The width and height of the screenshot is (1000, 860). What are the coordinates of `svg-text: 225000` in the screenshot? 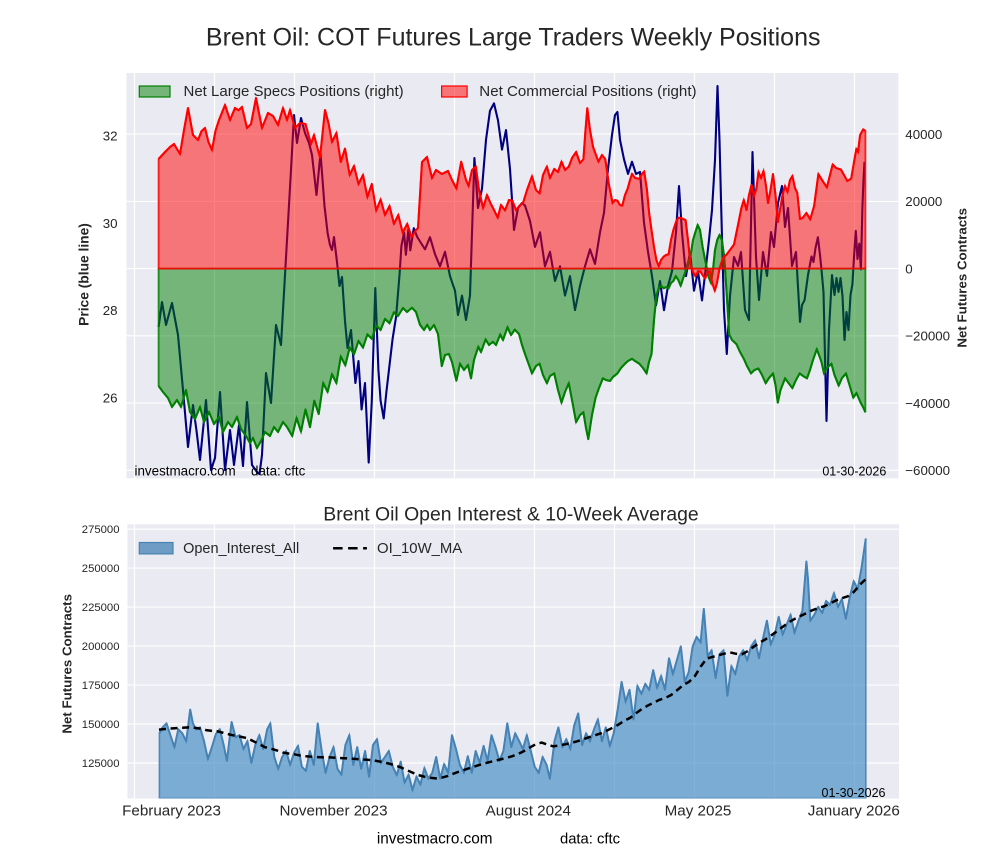 It's located at (101, 608).